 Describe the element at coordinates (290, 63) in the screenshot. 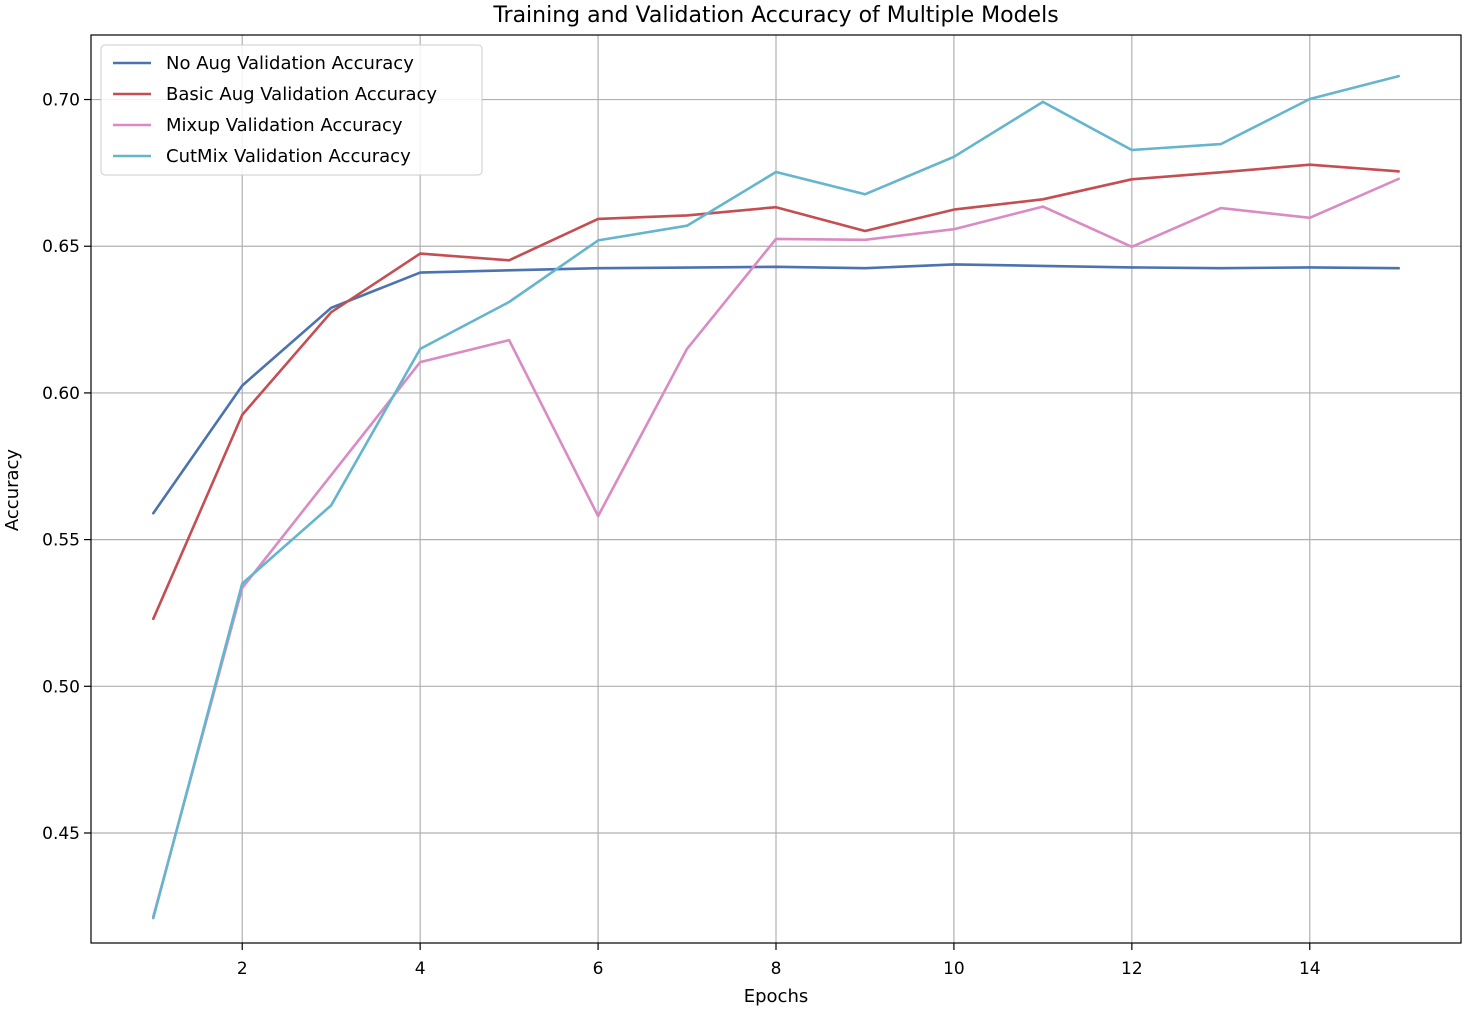

I see `legend-label: No Aug Validation Accuracy` at that location.